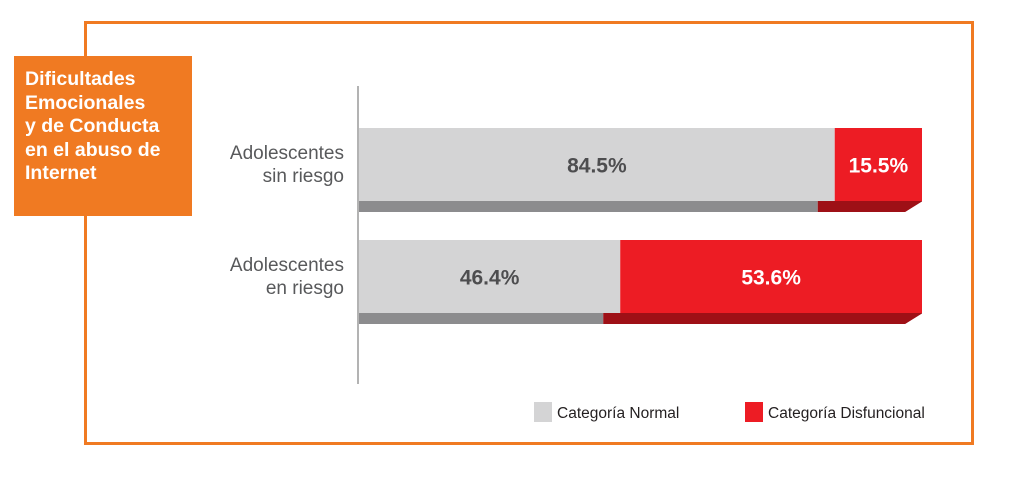 Image resolution: width=1024 pixels, height=478 pixels. What do you see at coordinates (92, 126) in the screenshot?
I see `title-line: y de Conducta` at bounding box center [92, 126].